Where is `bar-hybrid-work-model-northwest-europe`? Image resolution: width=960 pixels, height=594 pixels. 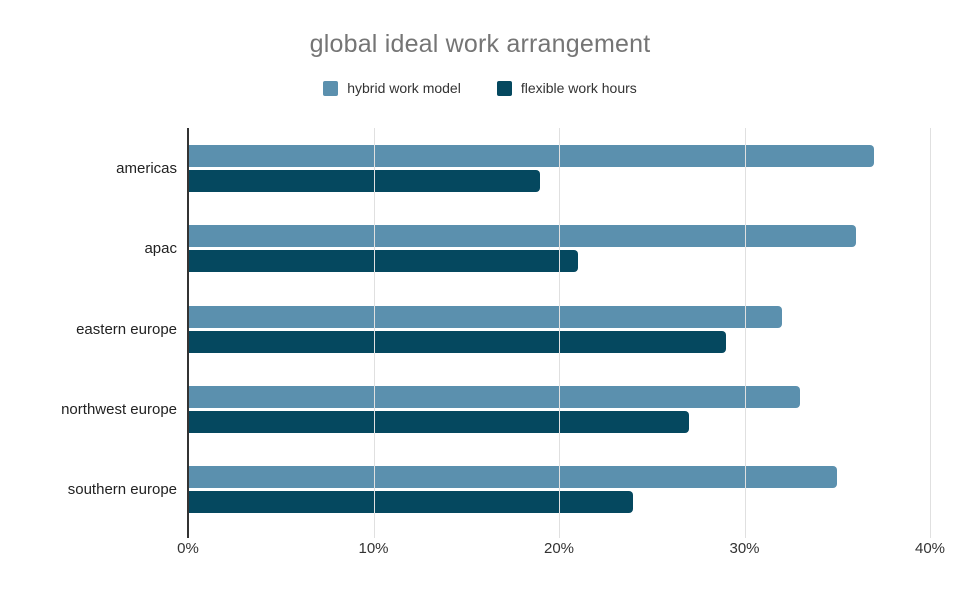
bar-hybrid-work-model-northwest-europe is located at coordinates (494, 396).